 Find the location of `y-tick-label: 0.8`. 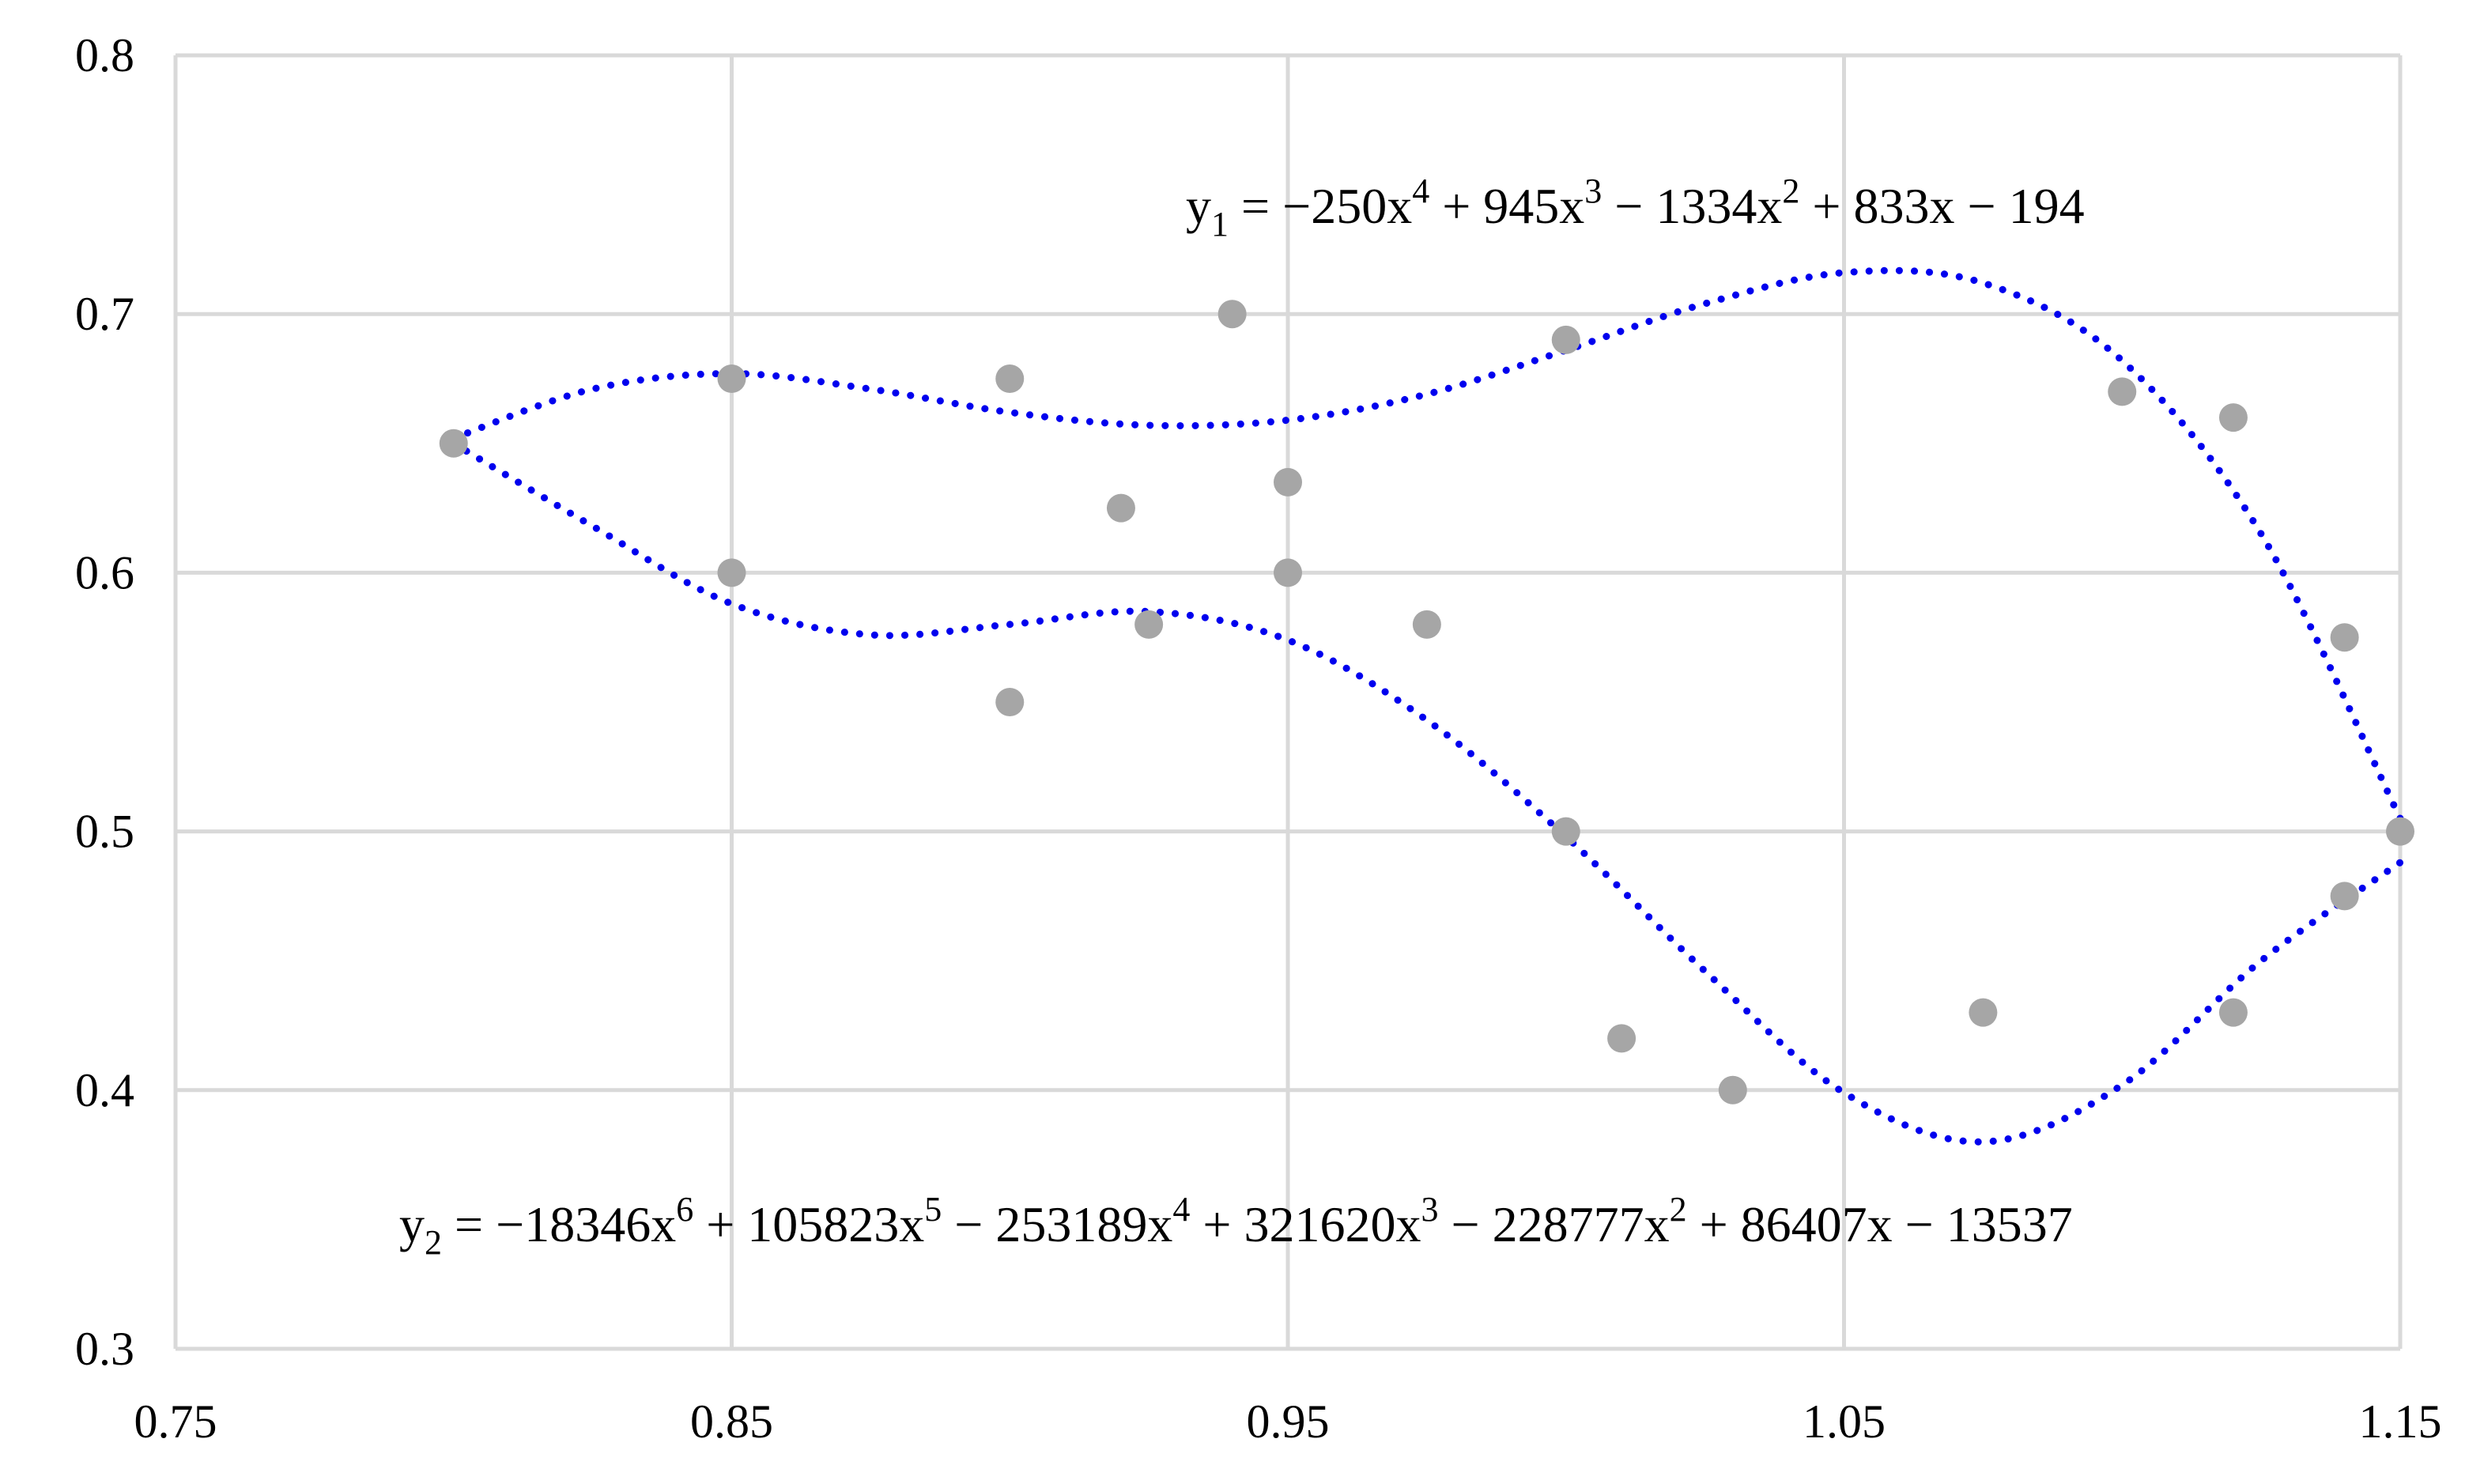

y-tick-label: 0.8 is located at coordinates (105, 55).